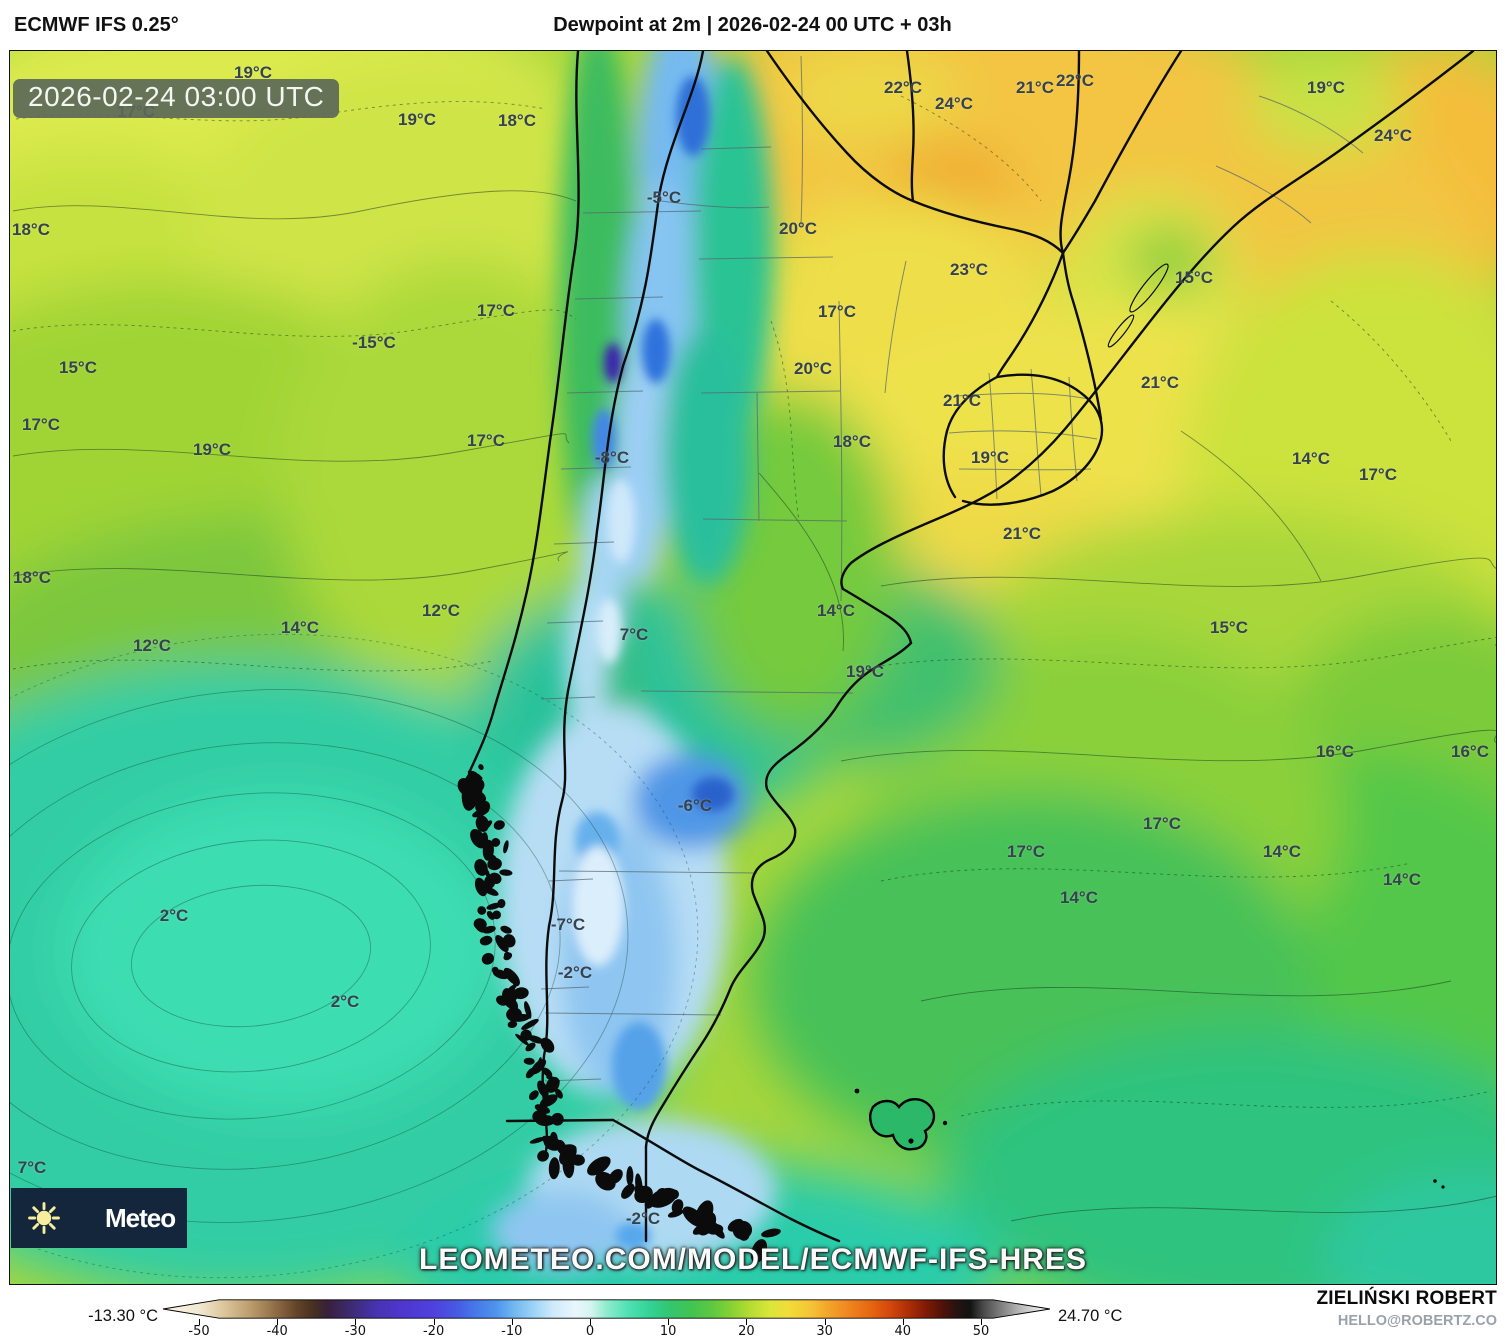  What do you see at coordinates (753, 1259) in the screenshot?
I see `watermark: LEOMETEO.COM/MODEL/ECMWF-IFS-HRES` at bounding box center [753, 1259].